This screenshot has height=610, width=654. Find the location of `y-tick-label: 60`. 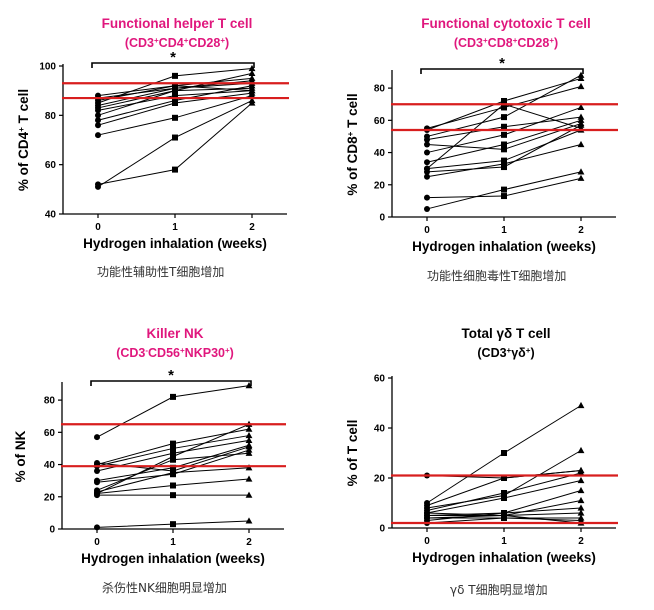

y-tick-label: 60 is located at coordinates (50, 433).